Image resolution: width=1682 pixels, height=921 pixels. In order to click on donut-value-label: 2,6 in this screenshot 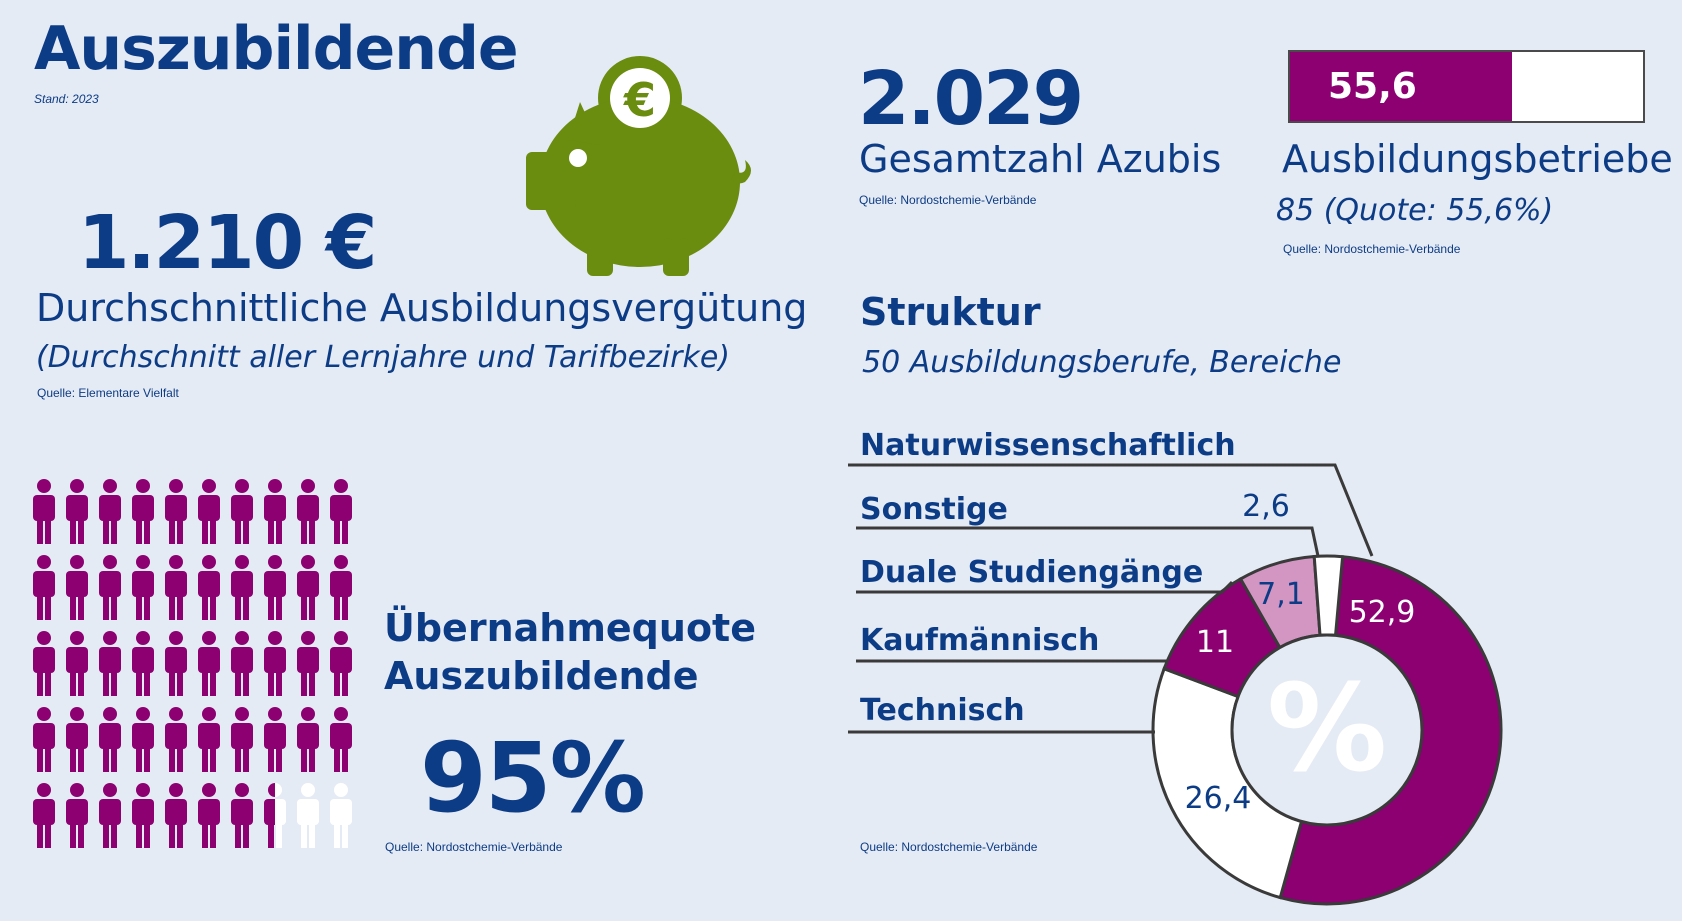, I will do `click(1266, 506)`.